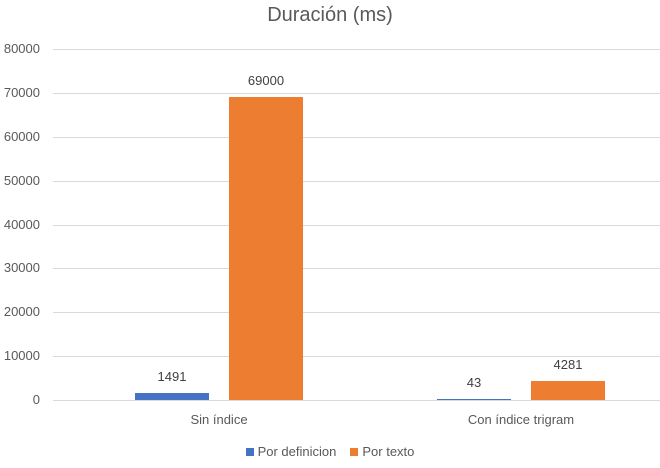 The width and height of the screenshot is (660, 468). I want to click on data-label: 1491, so click(172, 377).